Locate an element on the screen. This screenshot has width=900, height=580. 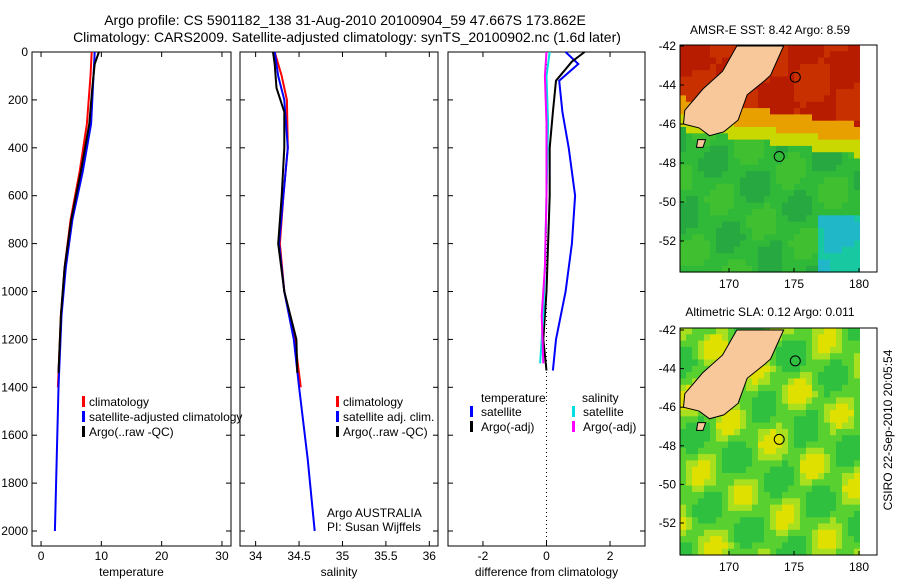
series-line-climatology is located at coordinates (287, 219).